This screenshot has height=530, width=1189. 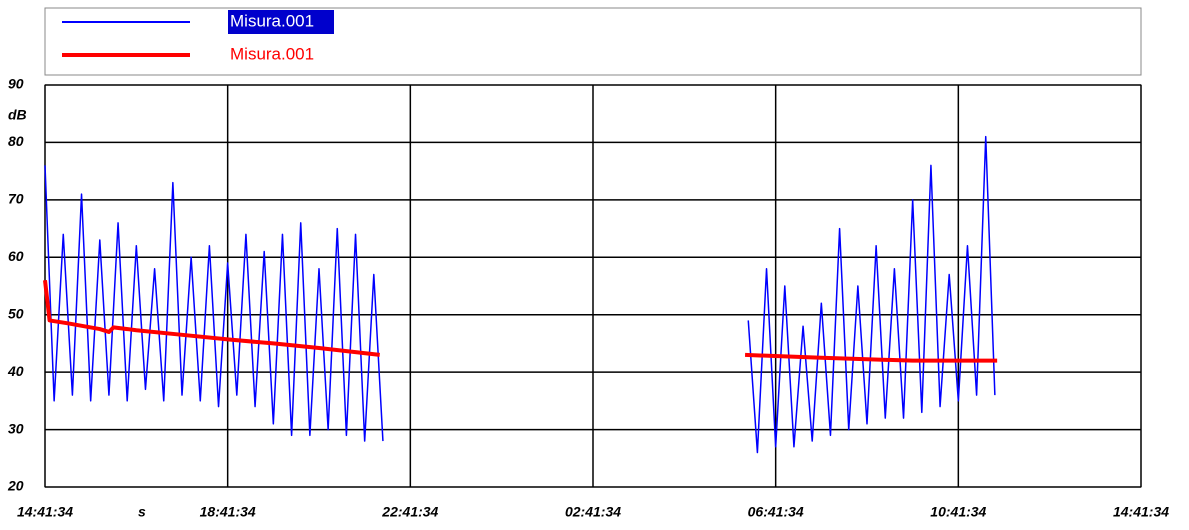 What do you see at coordinates (593, 512) in the screenshot?
I see `x-tick-label: 02:41:34` at bounding box center [593, 512].